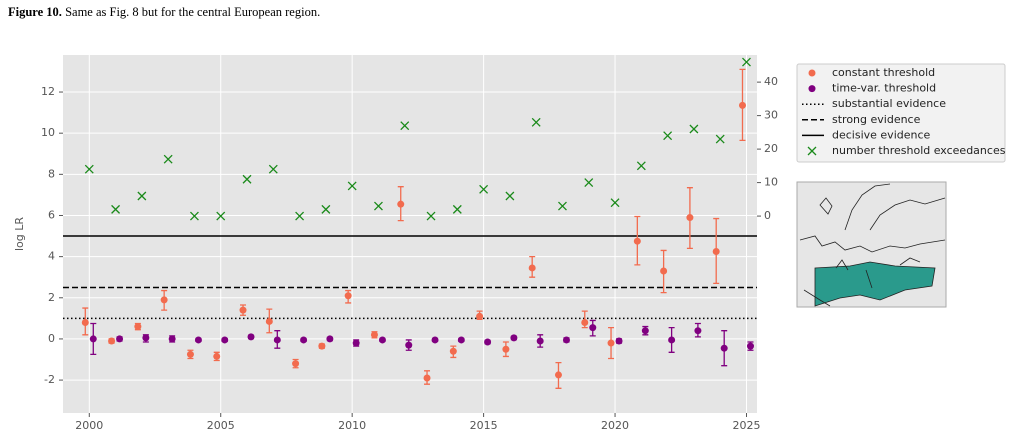 The image size is (1009, 434). Describe the element at coordinates (615, 425) in the screenshot. I see `x-tick-label: 2020` at that location.